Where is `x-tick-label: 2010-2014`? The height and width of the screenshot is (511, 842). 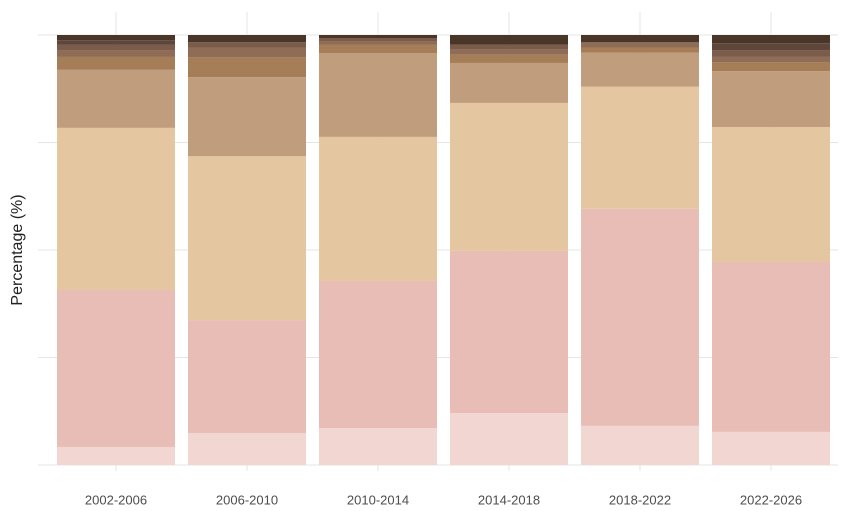
x-tick-label: 2010-2014 is located at coordinates (378, 499).